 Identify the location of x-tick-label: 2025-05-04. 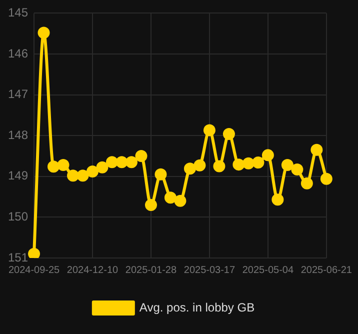
(268, 270).